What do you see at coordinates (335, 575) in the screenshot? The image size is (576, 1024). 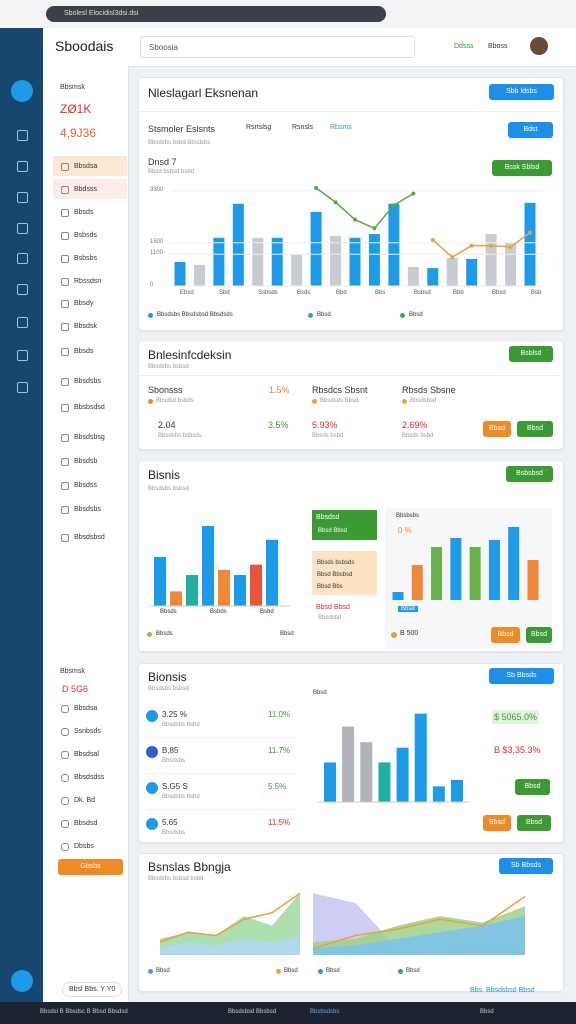 I see `orange-box-text: Bbsd Bbsbsd` at bounding box center [335, 575].